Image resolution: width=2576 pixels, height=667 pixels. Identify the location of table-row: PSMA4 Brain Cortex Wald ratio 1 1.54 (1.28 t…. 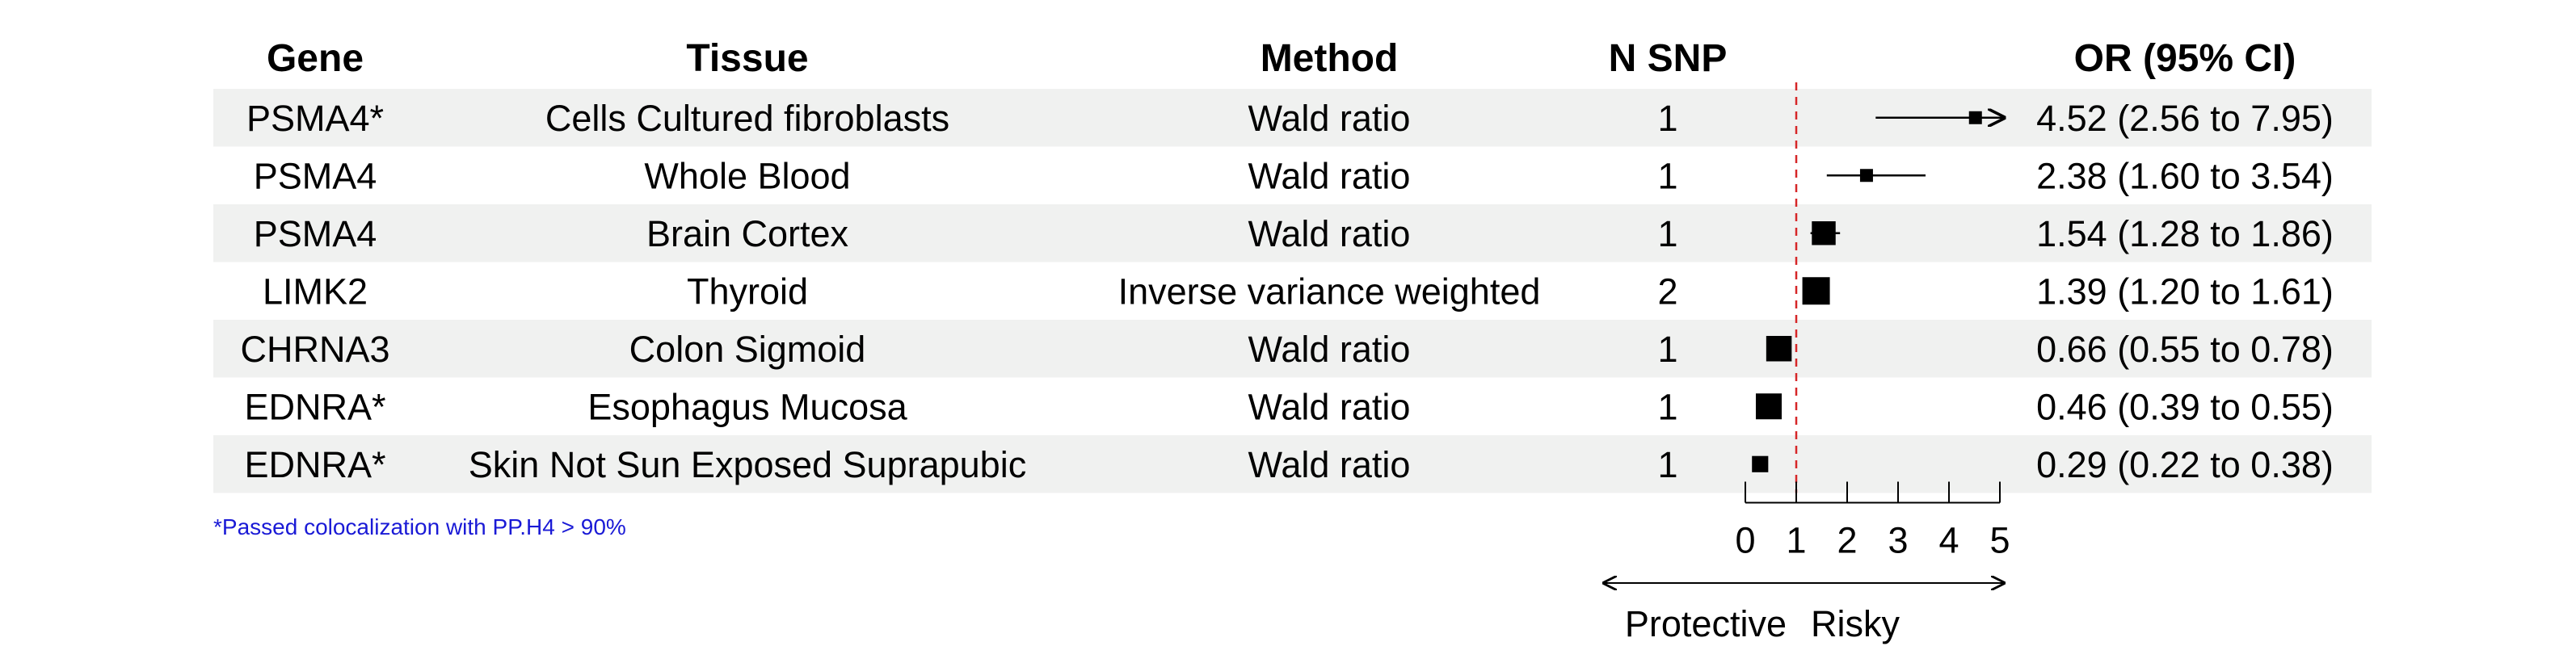
(1294, 234).